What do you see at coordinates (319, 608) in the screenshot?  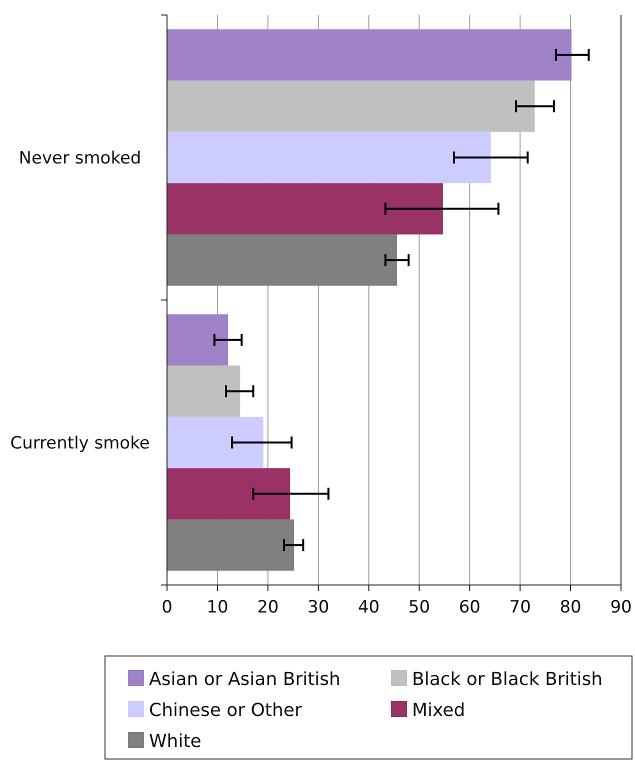 I see `x-tick-label: 30` at bounding box center [319, 608].